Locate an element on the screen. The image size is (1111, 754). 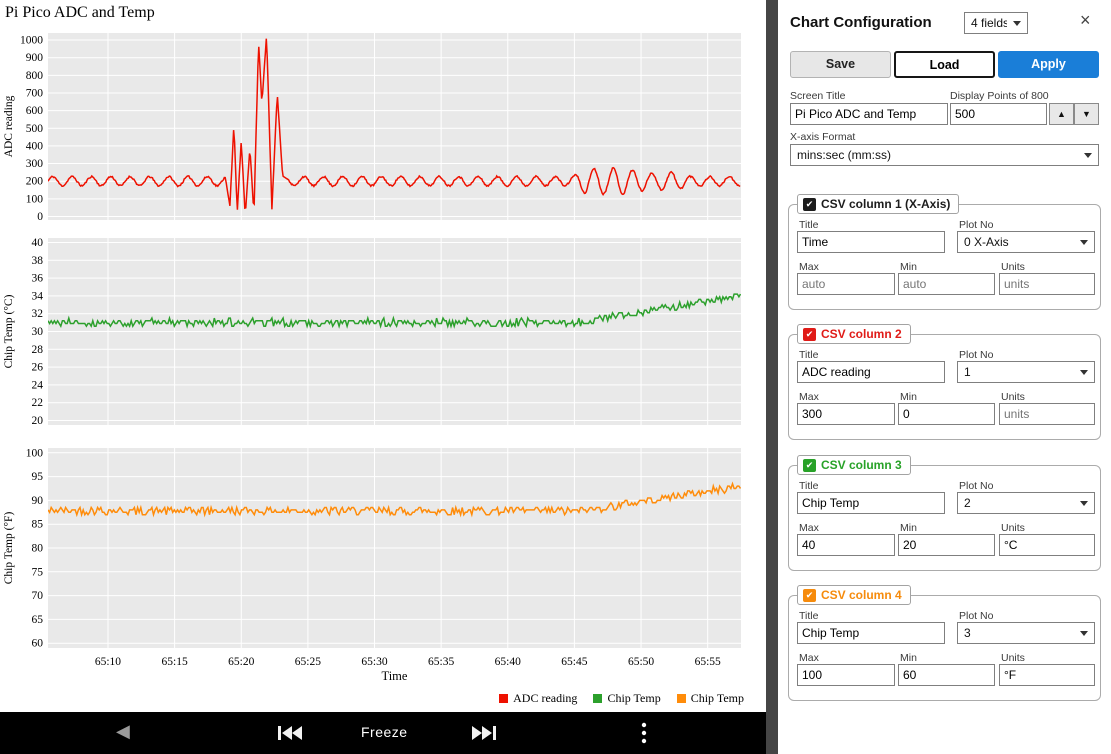
xaxis-format-value: mins:sec (mm:ss) is located at coordinates (844, 155).